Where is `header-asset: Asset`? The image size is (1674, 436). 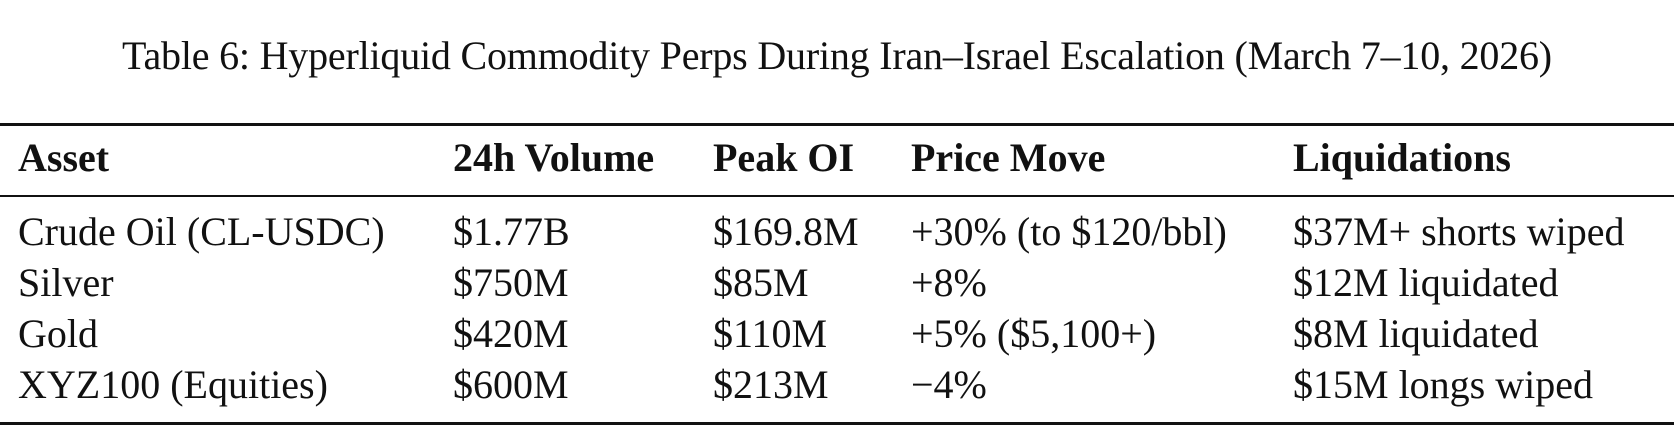 header-asset: Asset is located at coordinates (64, 157).